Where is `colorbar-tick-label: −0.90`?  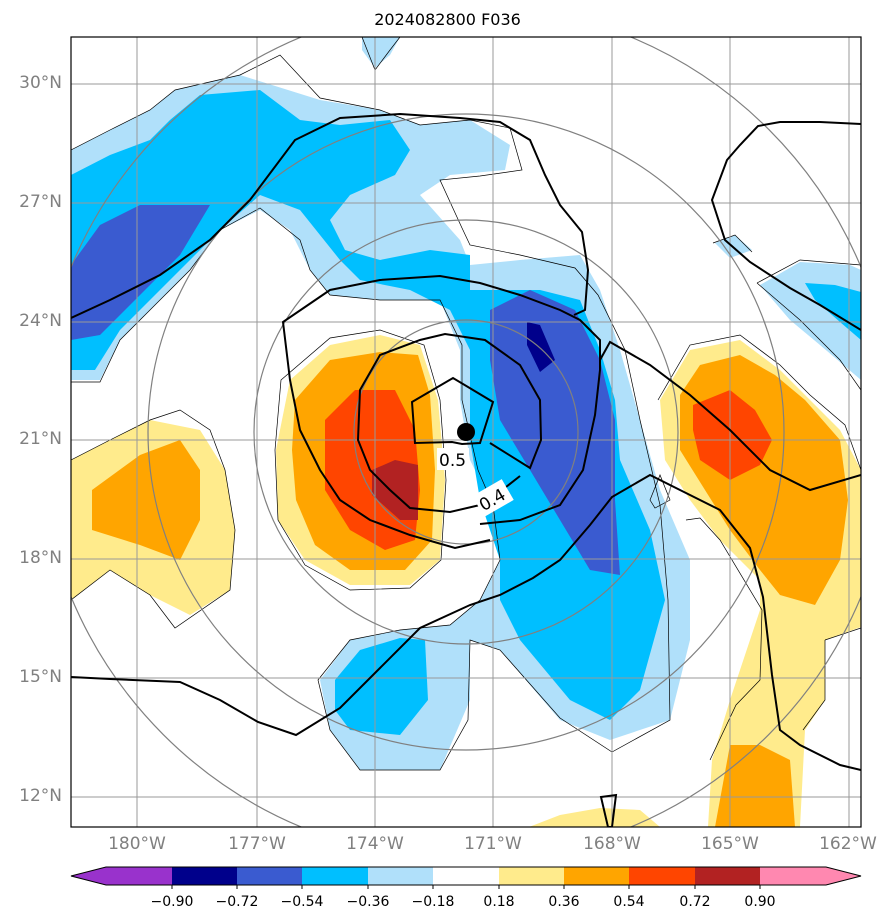 colorbar-tick-label: −0.90 is located at coordinates (172, 902).